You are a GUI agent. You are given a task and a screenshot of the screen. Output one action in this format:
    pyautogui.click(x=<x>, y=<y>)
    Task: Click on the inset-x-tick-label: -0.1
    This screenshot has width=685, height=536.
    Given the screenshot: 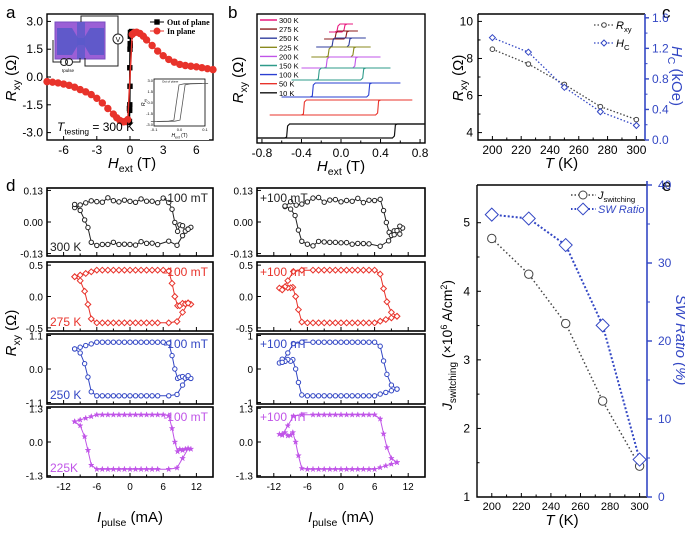 What is the action you would take?
    pyautogui.click(x=155, y=129)
    